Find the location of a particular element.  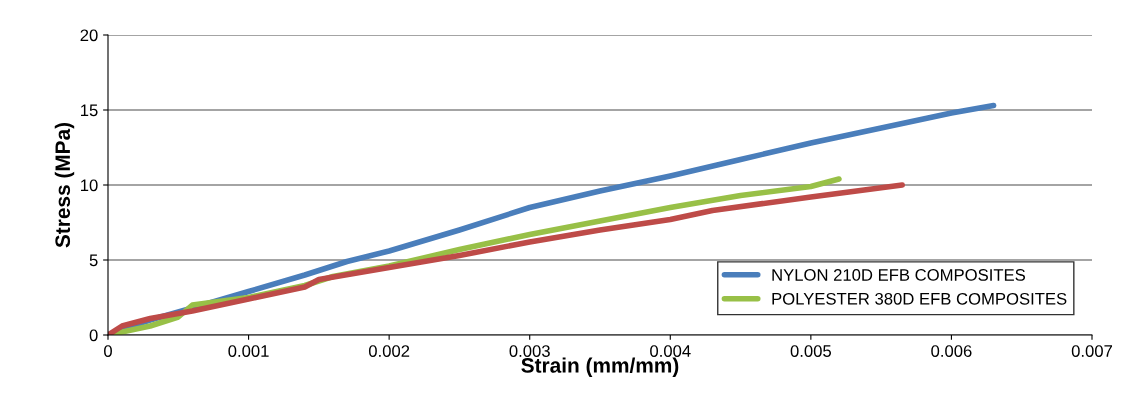

y-tick-label: 5 is located at coordinates (93, 260).